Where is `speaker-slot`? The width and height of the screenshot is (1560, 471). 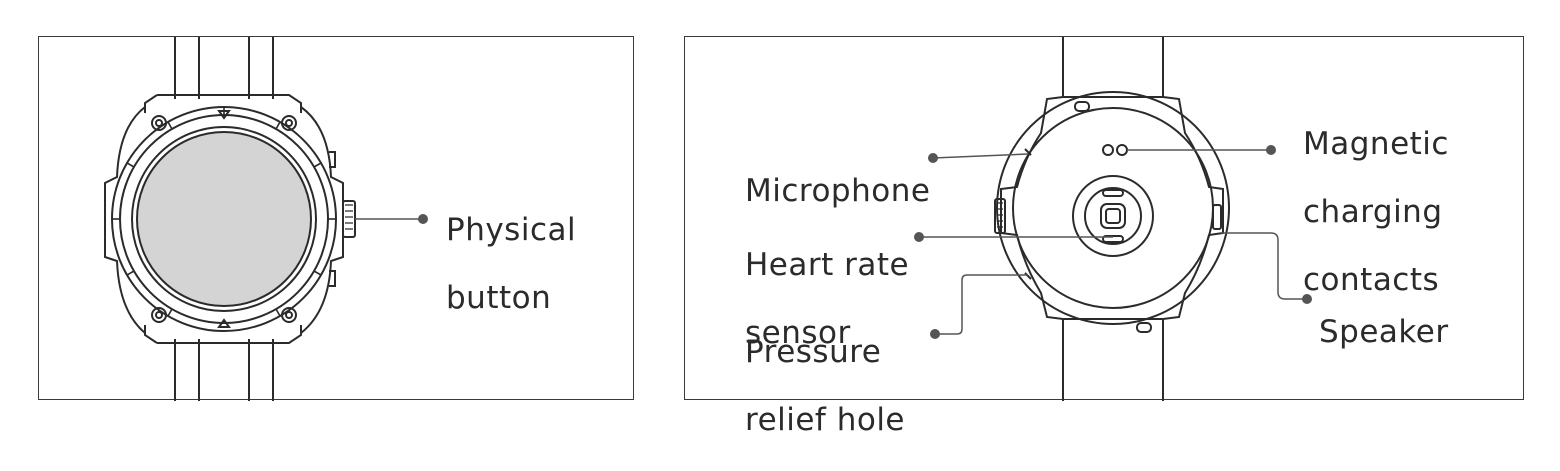
speaker-slot is located at coordinates (1217, 217).